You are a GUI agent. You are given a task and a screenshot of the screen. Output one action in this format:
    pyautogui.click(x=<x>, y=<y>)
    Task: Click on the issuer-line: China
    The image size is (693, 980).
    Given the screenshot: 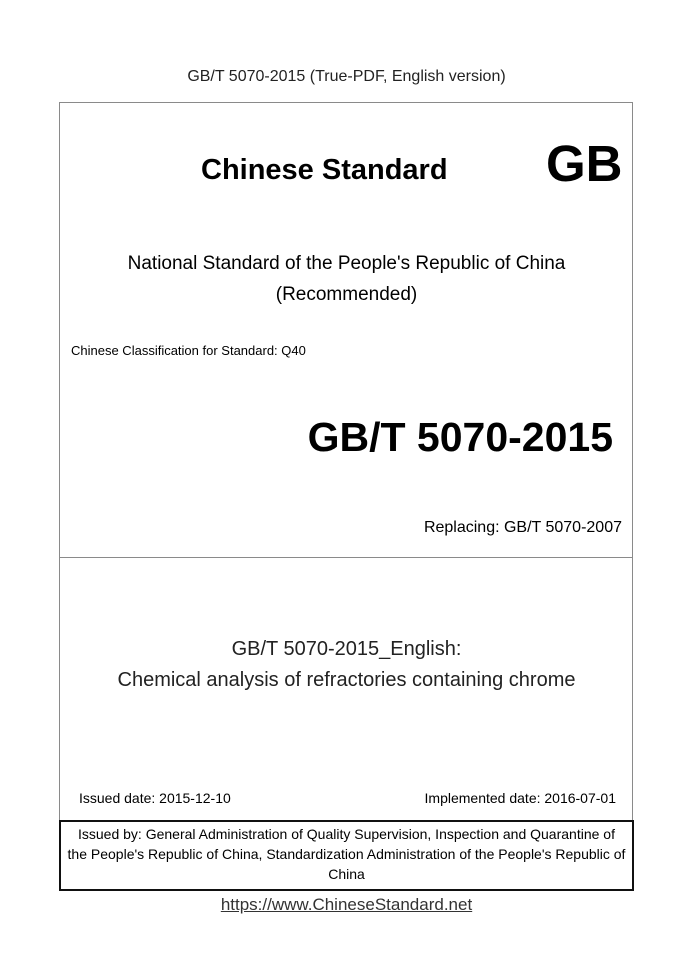 What is the action you would take?
    pyautogui.click(x=346, y=874)
    